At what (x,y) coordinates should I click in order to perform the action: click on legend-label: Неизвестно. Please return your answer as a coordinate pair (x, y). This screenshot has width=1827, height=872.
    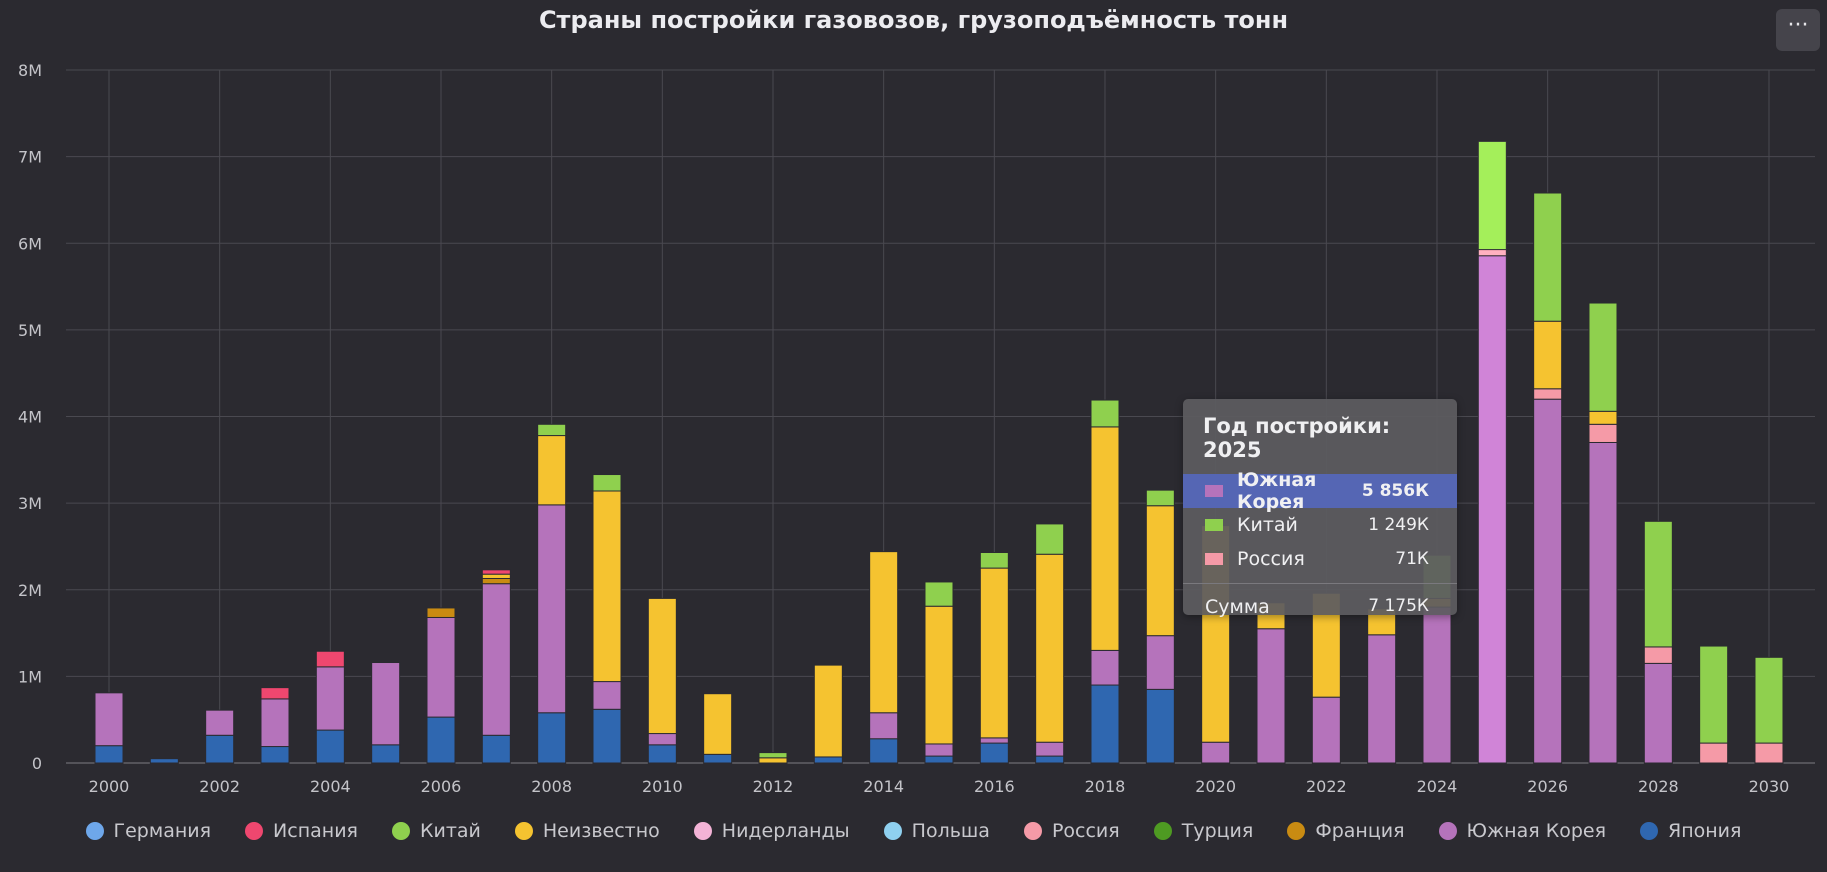
    Looking at the image, I should click on (601, 831).